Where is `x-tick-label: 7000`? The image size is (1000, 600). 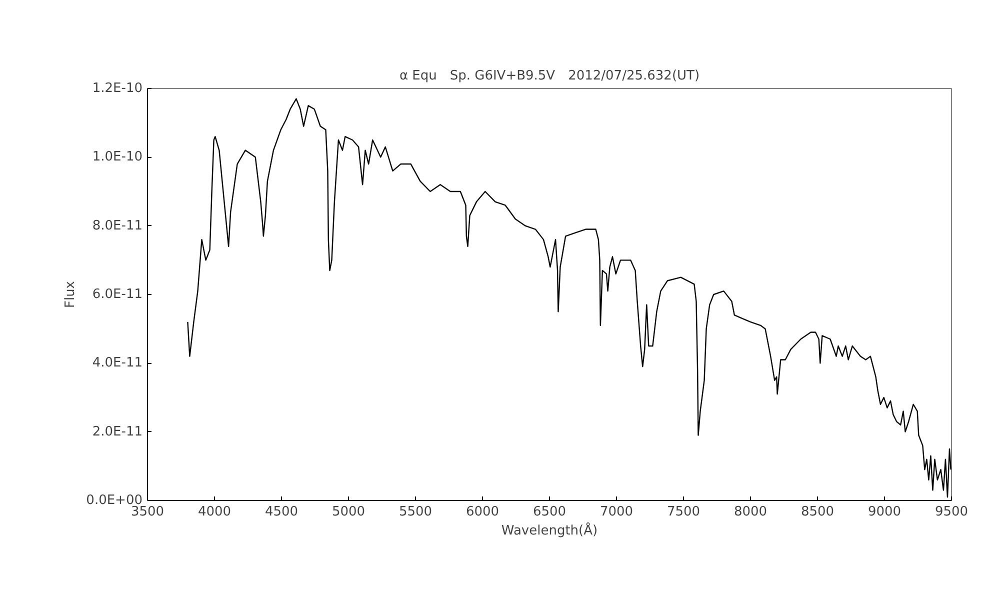 x-tick-label: 7000 is located at coordinates (617, 512).